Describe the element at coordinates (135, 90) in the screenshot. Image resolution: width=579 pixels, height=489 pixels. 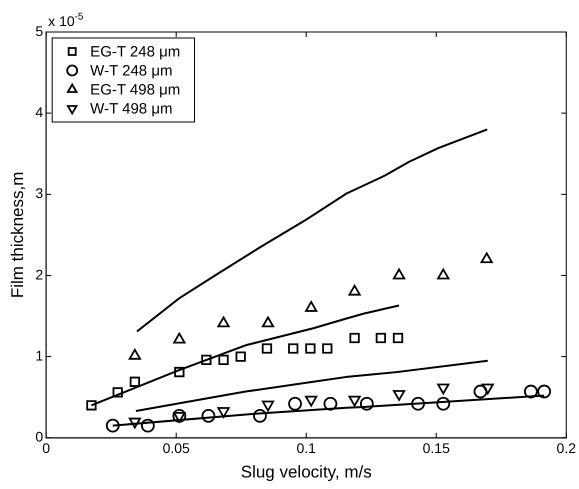
I see `legend-label: EG-T 498 μm` at that location.